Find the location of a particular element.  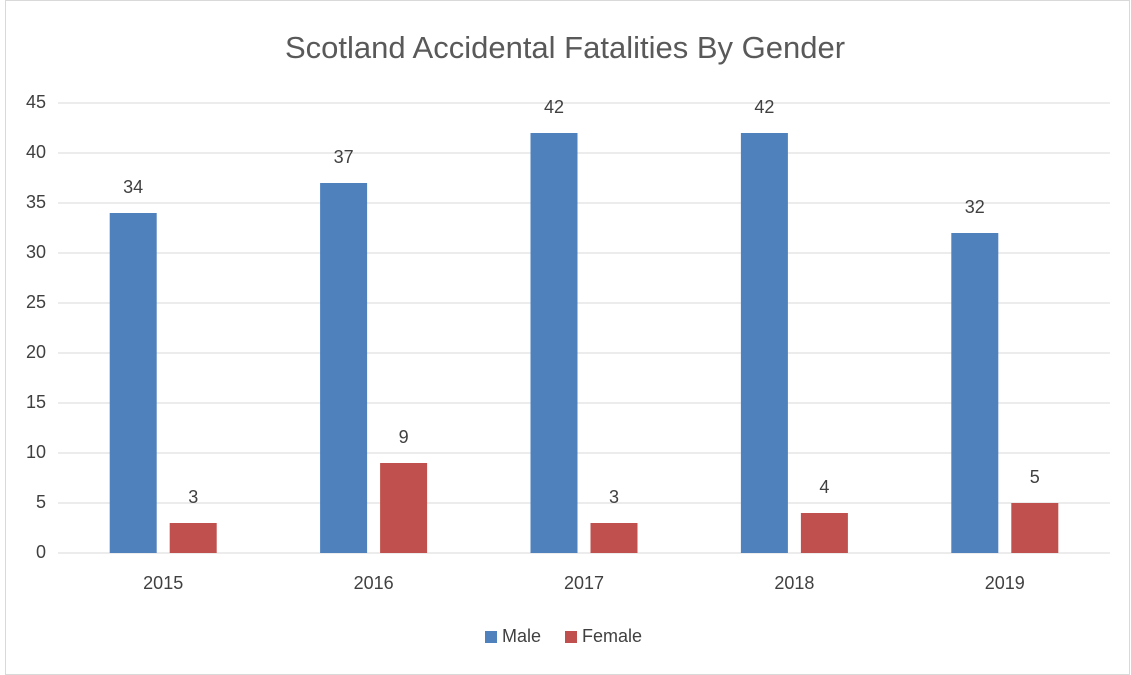

y-tick-label: 40 is located at coordinates (36, 152).